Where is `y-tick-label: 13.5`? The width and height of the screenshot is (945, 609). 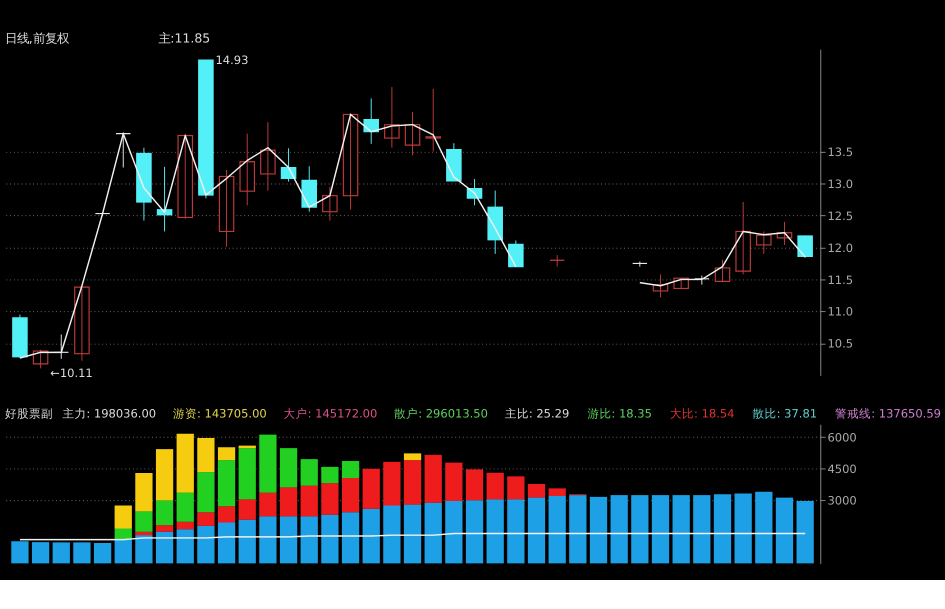 y-tick-label: 13.5 is located at coordinates (840, 151).